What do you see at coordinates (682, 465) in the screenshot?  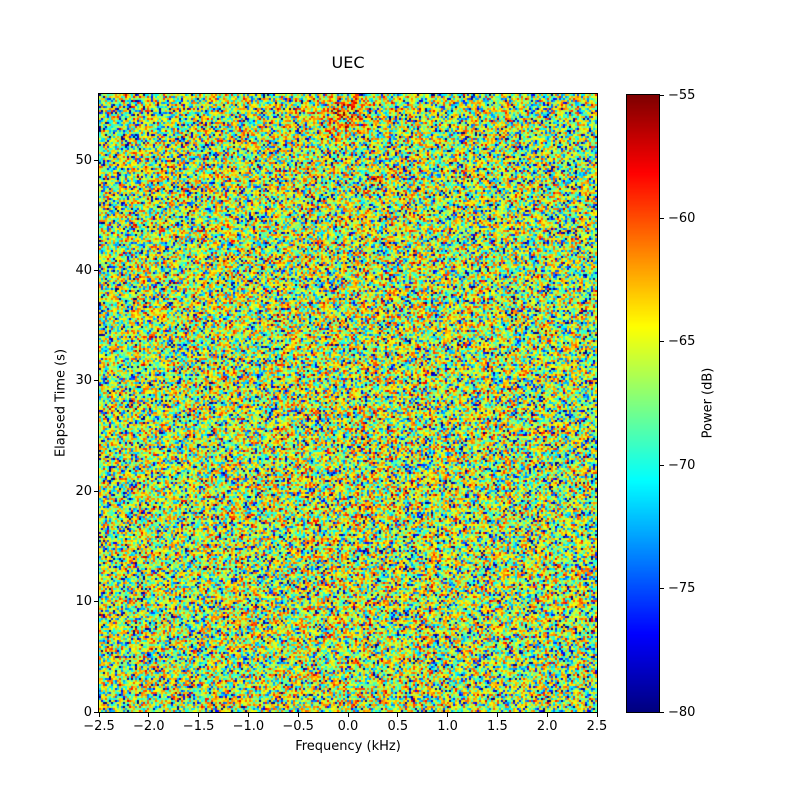 I see `colorbar-tick-label: −70` at bounding box center [682, 465].